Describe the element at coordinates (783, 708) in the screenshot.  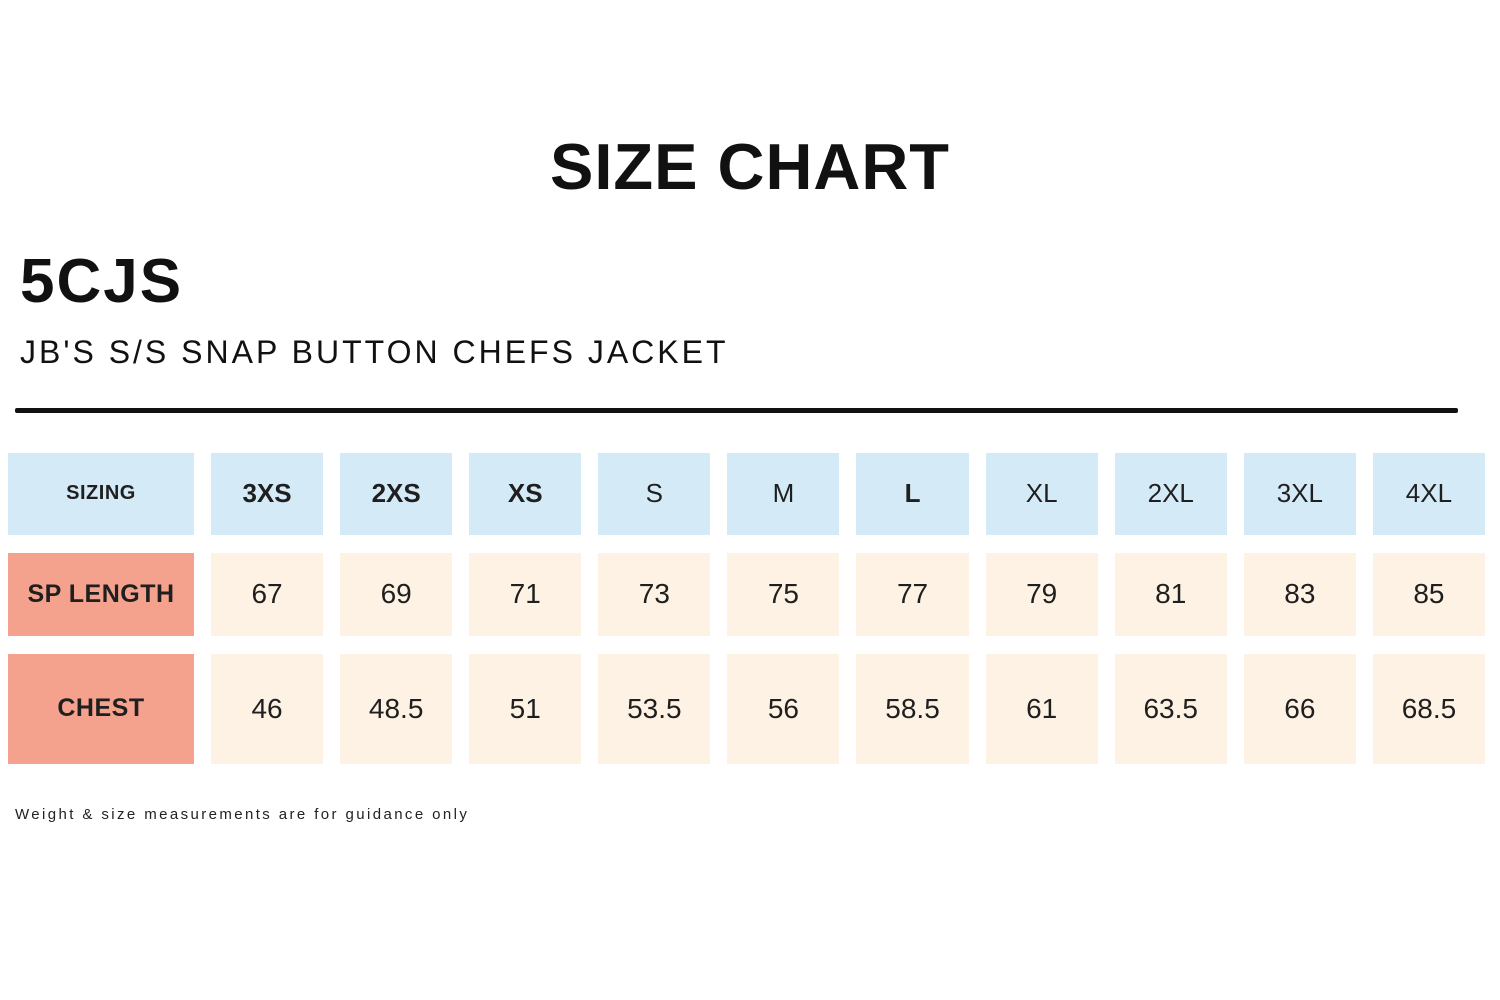
I see `value-cell-chest-m: 56` at that location.